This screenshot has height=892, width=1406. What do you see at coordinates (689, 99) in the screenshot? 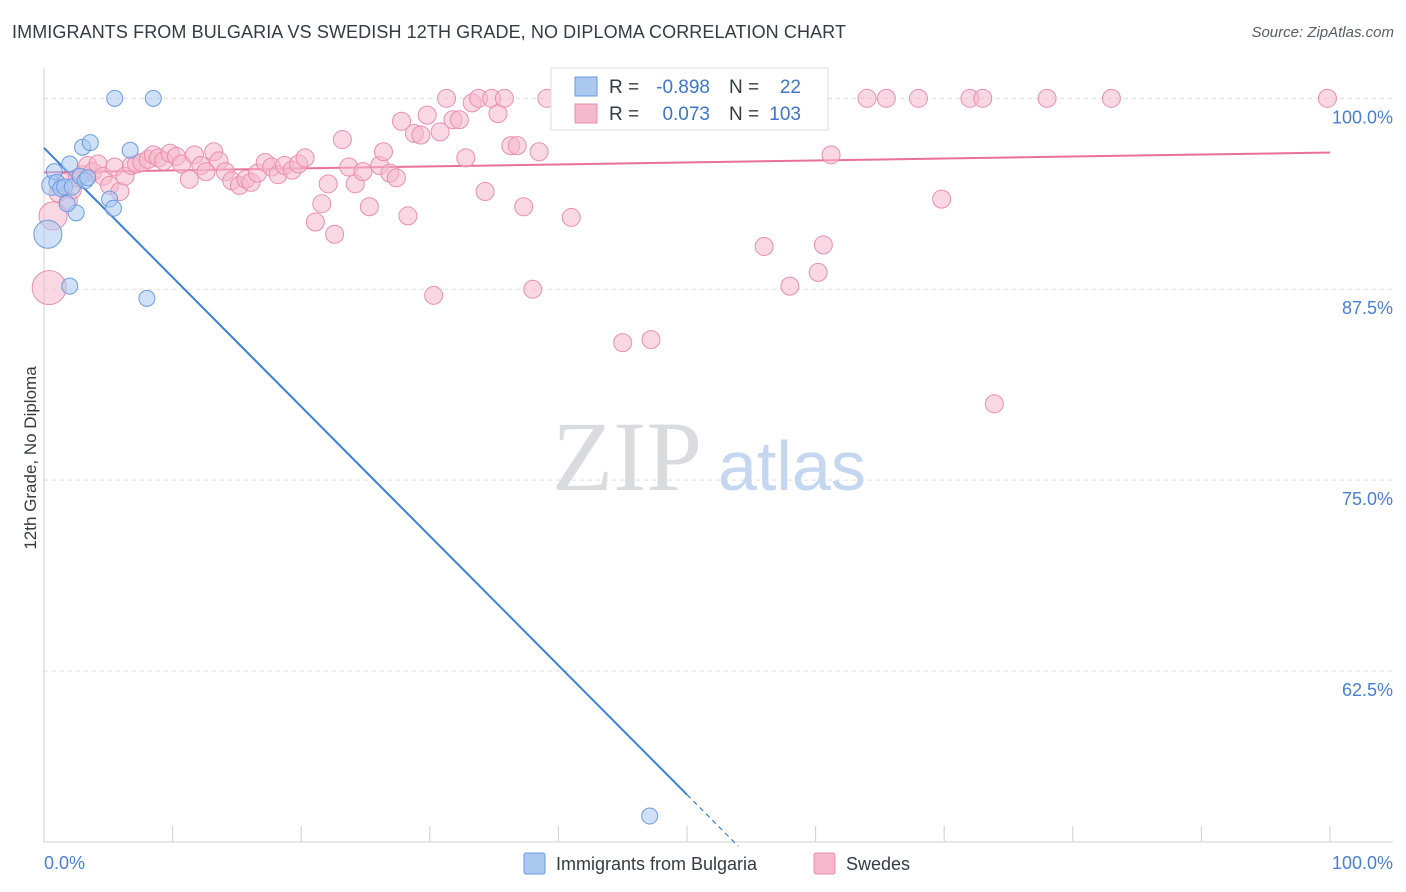
I see `stats-box: R = -0.898 N = 22 R = 0.073 N = 103` at bounding box center [689, 99].